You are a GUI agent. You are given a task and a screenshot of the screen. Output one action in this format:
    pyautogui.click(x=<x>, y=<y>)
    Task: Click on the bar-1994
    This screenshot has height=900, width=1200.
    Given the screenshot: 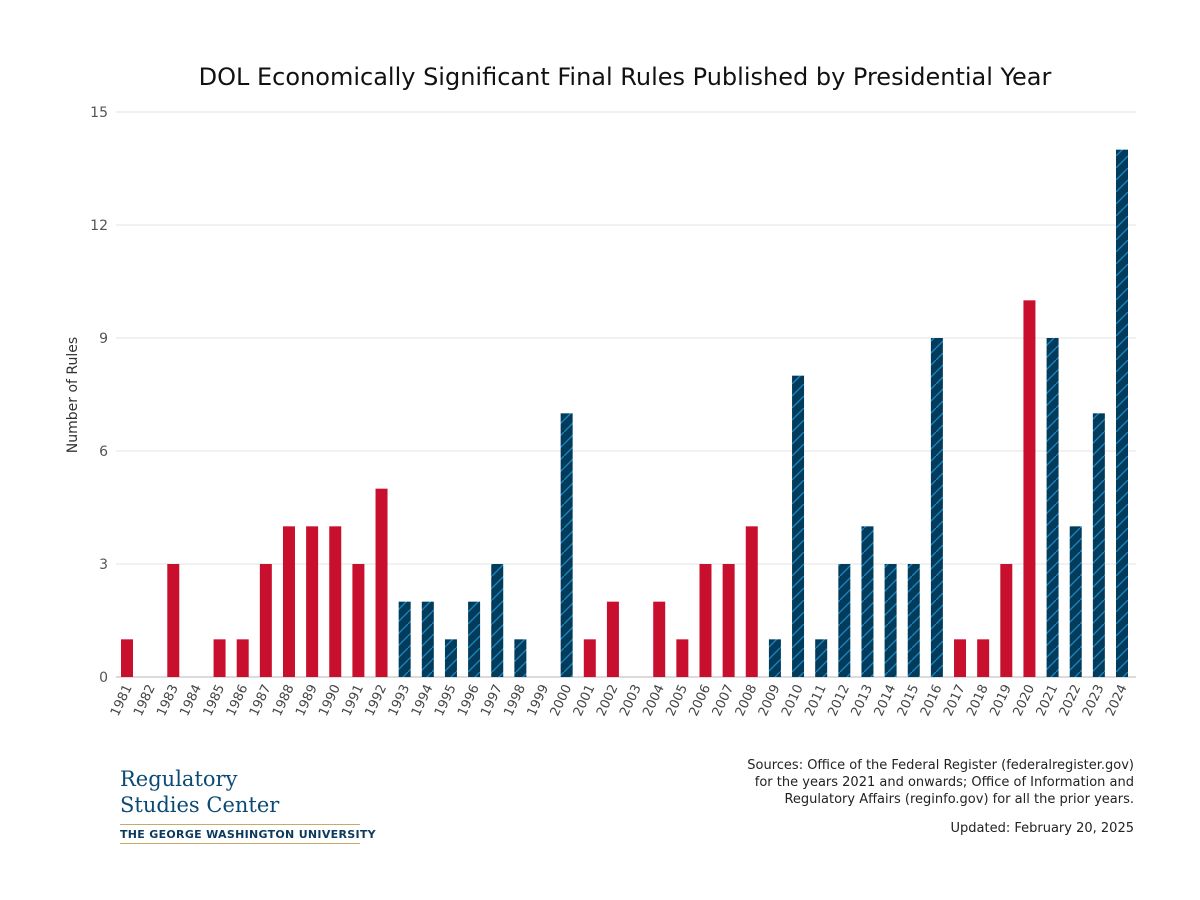 What is the action you would take?
    pyautogui.click(x=427, y=639)
    